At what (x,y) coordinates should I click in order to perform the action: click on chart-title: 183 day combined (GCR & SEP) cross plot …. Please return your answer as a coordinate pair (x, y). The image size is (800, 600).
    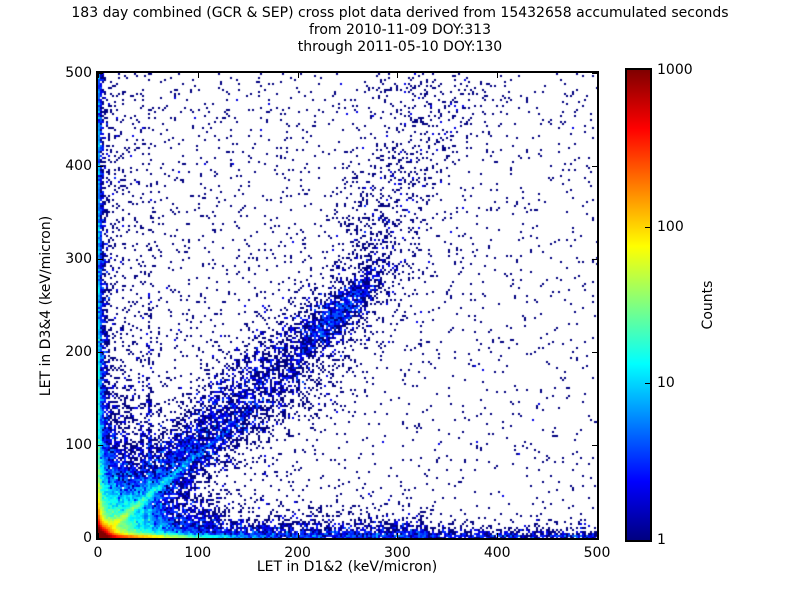
    Looking at the image, I should click on (400, 30).